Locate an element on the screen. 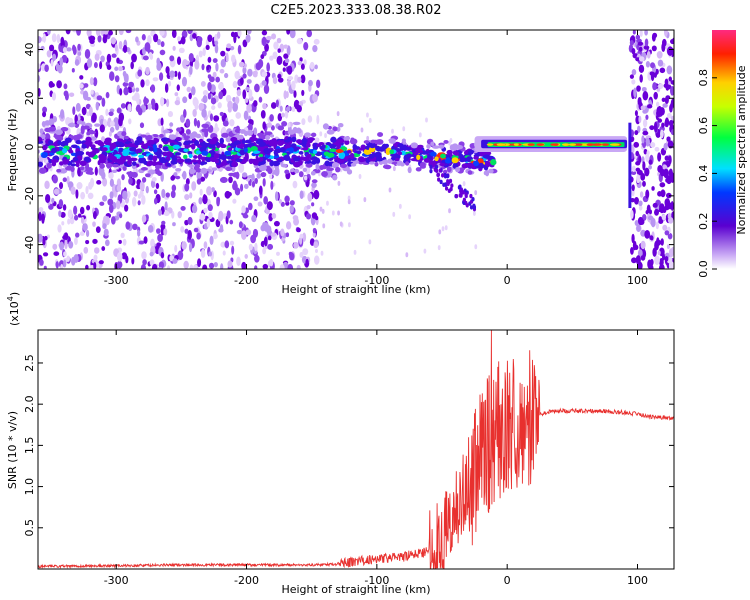  snr-y-label: SNR (10 * v/v) is located at coordinates (12, 450).